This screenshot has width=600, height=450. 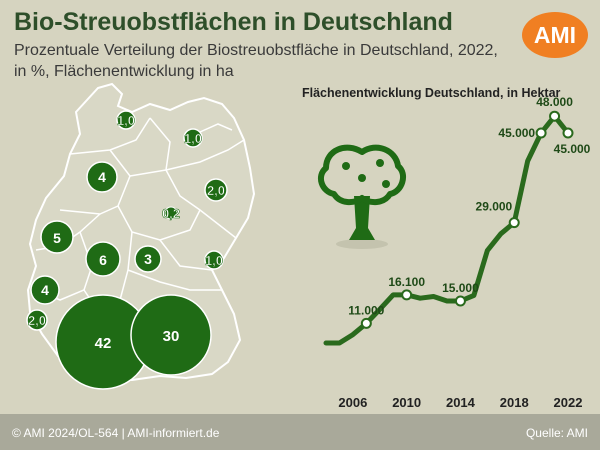 I want to click on bubble-th: 3, so click(x=148, y=259).